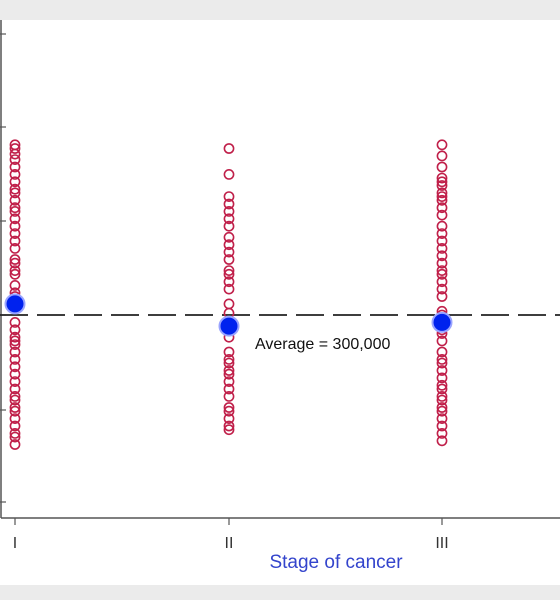 Image resolution: width=560 pixels, height=600 pixels. Describe the element at coordinates (15, 543) in the screenshot. I see `x-tick-label: I` at that location.